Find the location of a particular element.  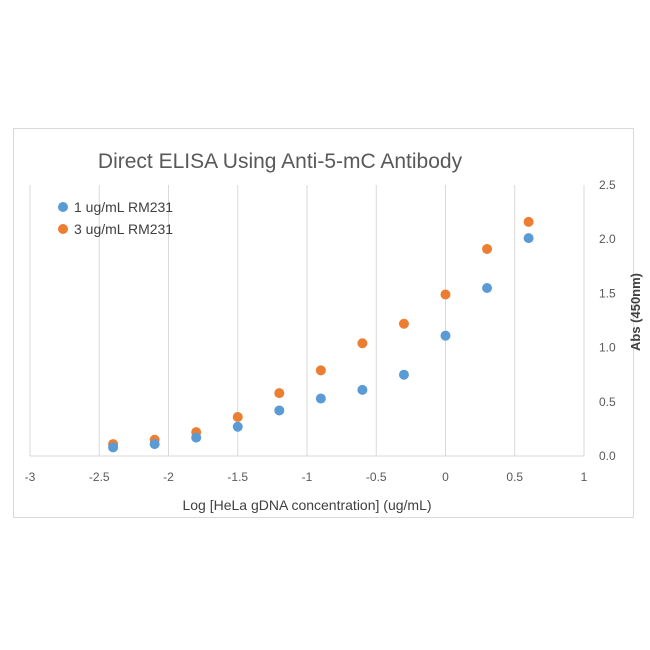

y-tick-label: 1.0 is located at coordinates (607, 348).